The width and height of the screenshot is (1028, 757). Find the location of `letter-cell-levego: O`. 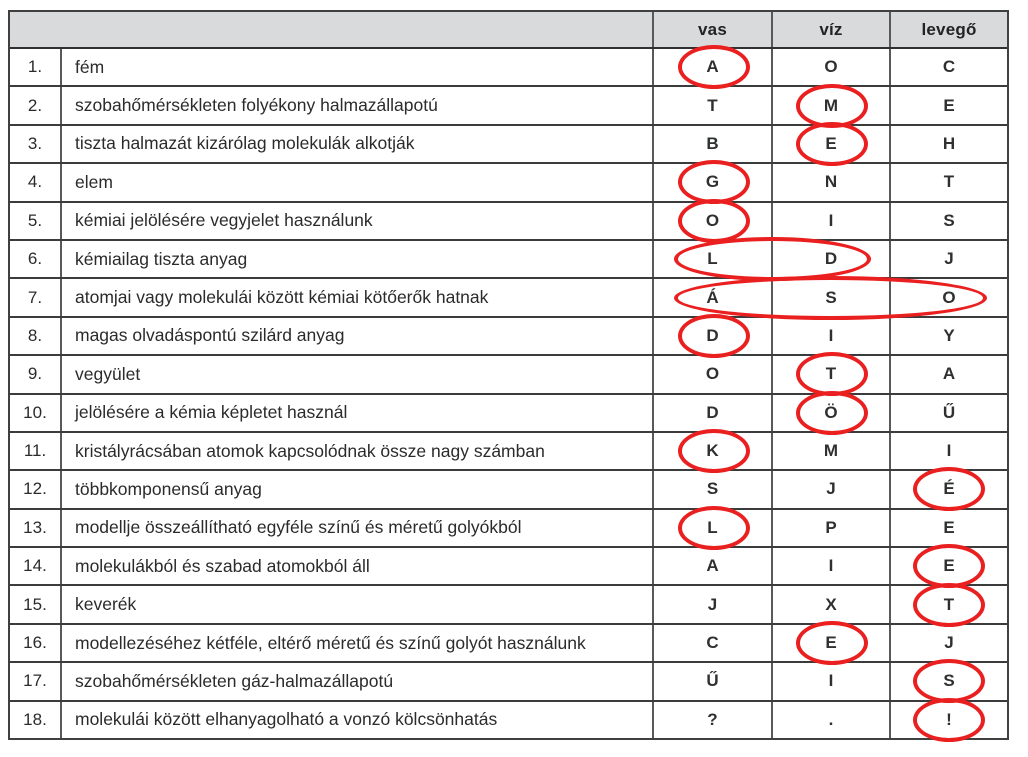

letter-cell-levego: O is located at coordinates (949, 297).